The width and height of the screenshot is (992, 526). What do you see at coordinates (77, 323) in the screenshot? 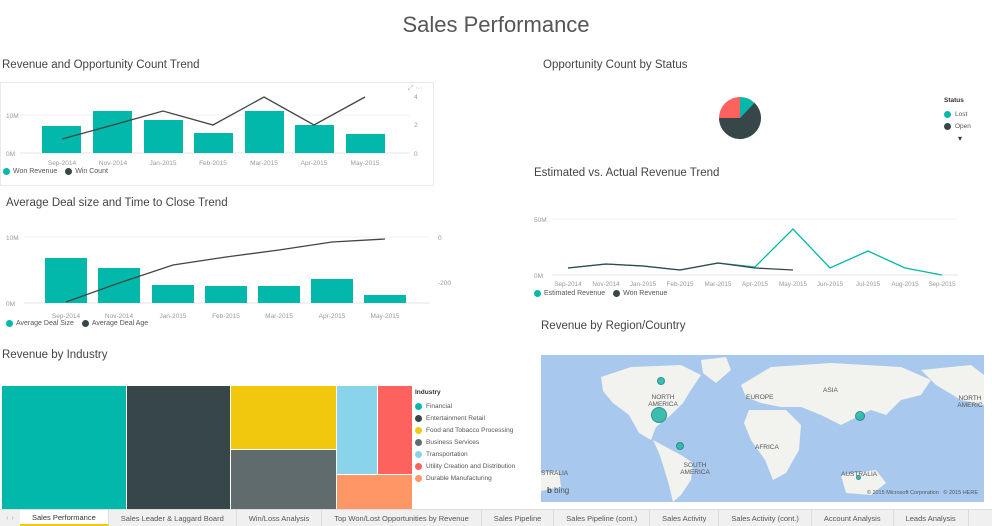
I see `chart-legend: Average Deal Size Average Deal Age` at bounding box center [77, 323].